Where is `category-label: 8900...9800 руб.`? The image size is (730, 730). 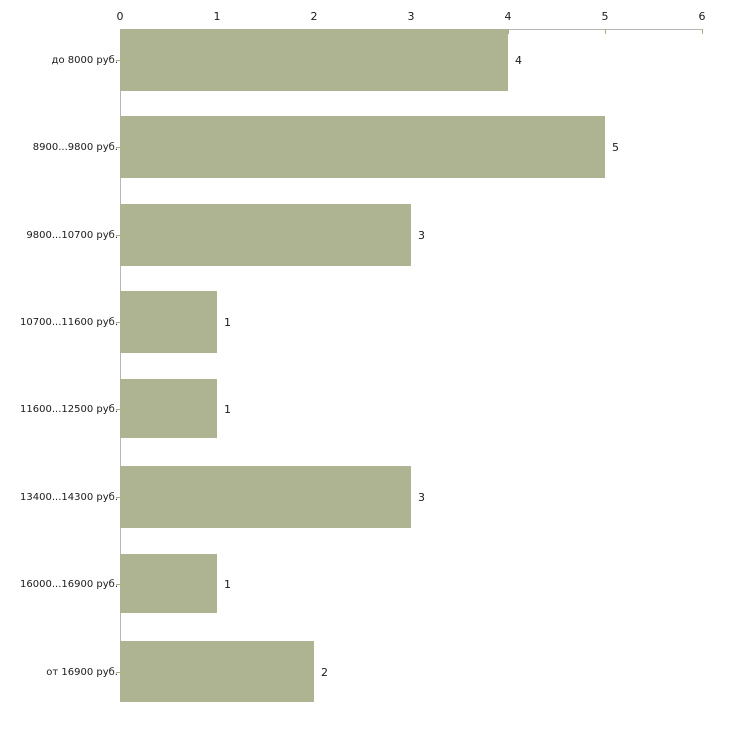 category-label: 8900...9800 руб. is located at coordinates (75, 147).